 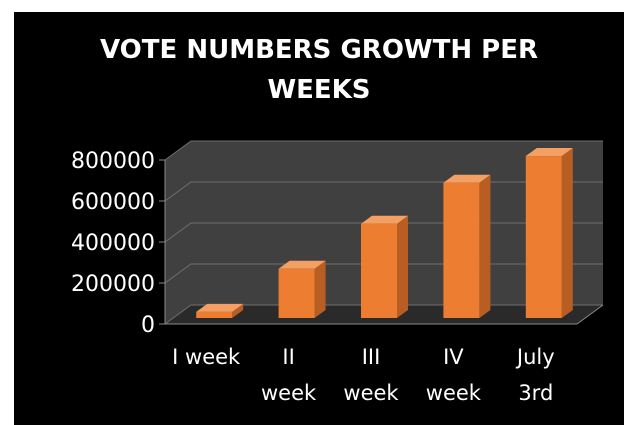 What do you see at coordinates (535, 357) in the screenshot?
I see `x-category-line: July` at bounding box center [535, 357].